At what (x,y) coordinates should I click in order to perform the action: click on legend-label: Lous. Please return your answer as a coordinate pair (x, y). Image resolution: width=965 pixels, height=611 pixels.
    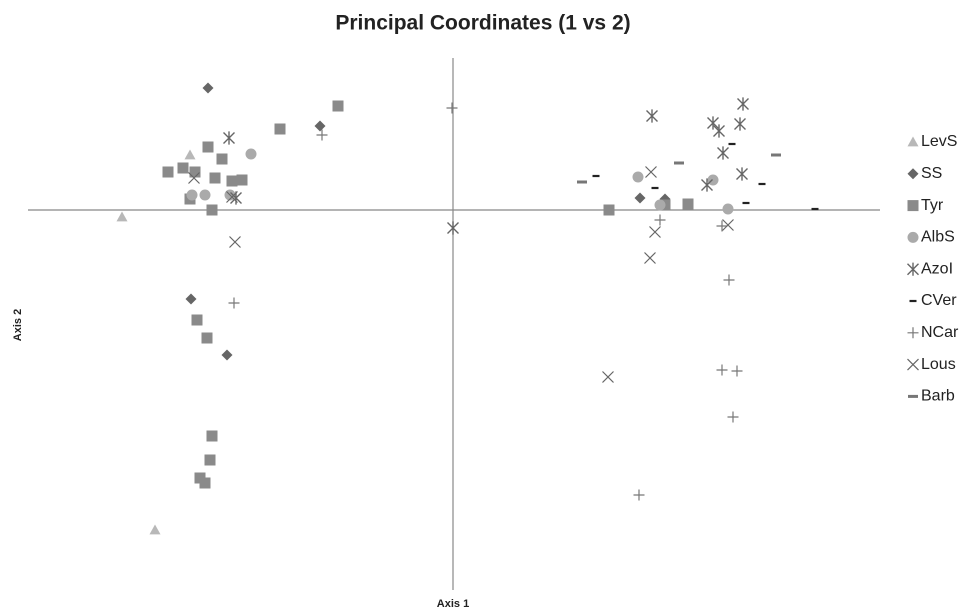
    Looking at the image, I should click on (938, 364).